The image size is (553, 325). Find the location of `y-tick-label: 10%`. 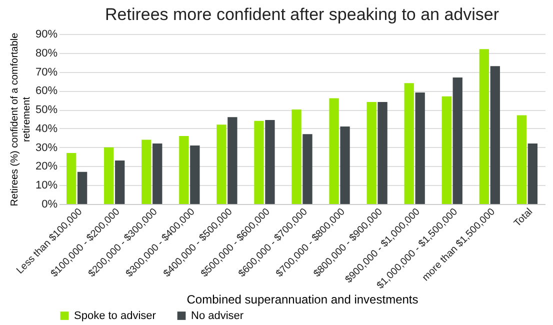

y-tick-label: 10% is located at coordinates (46, 186).